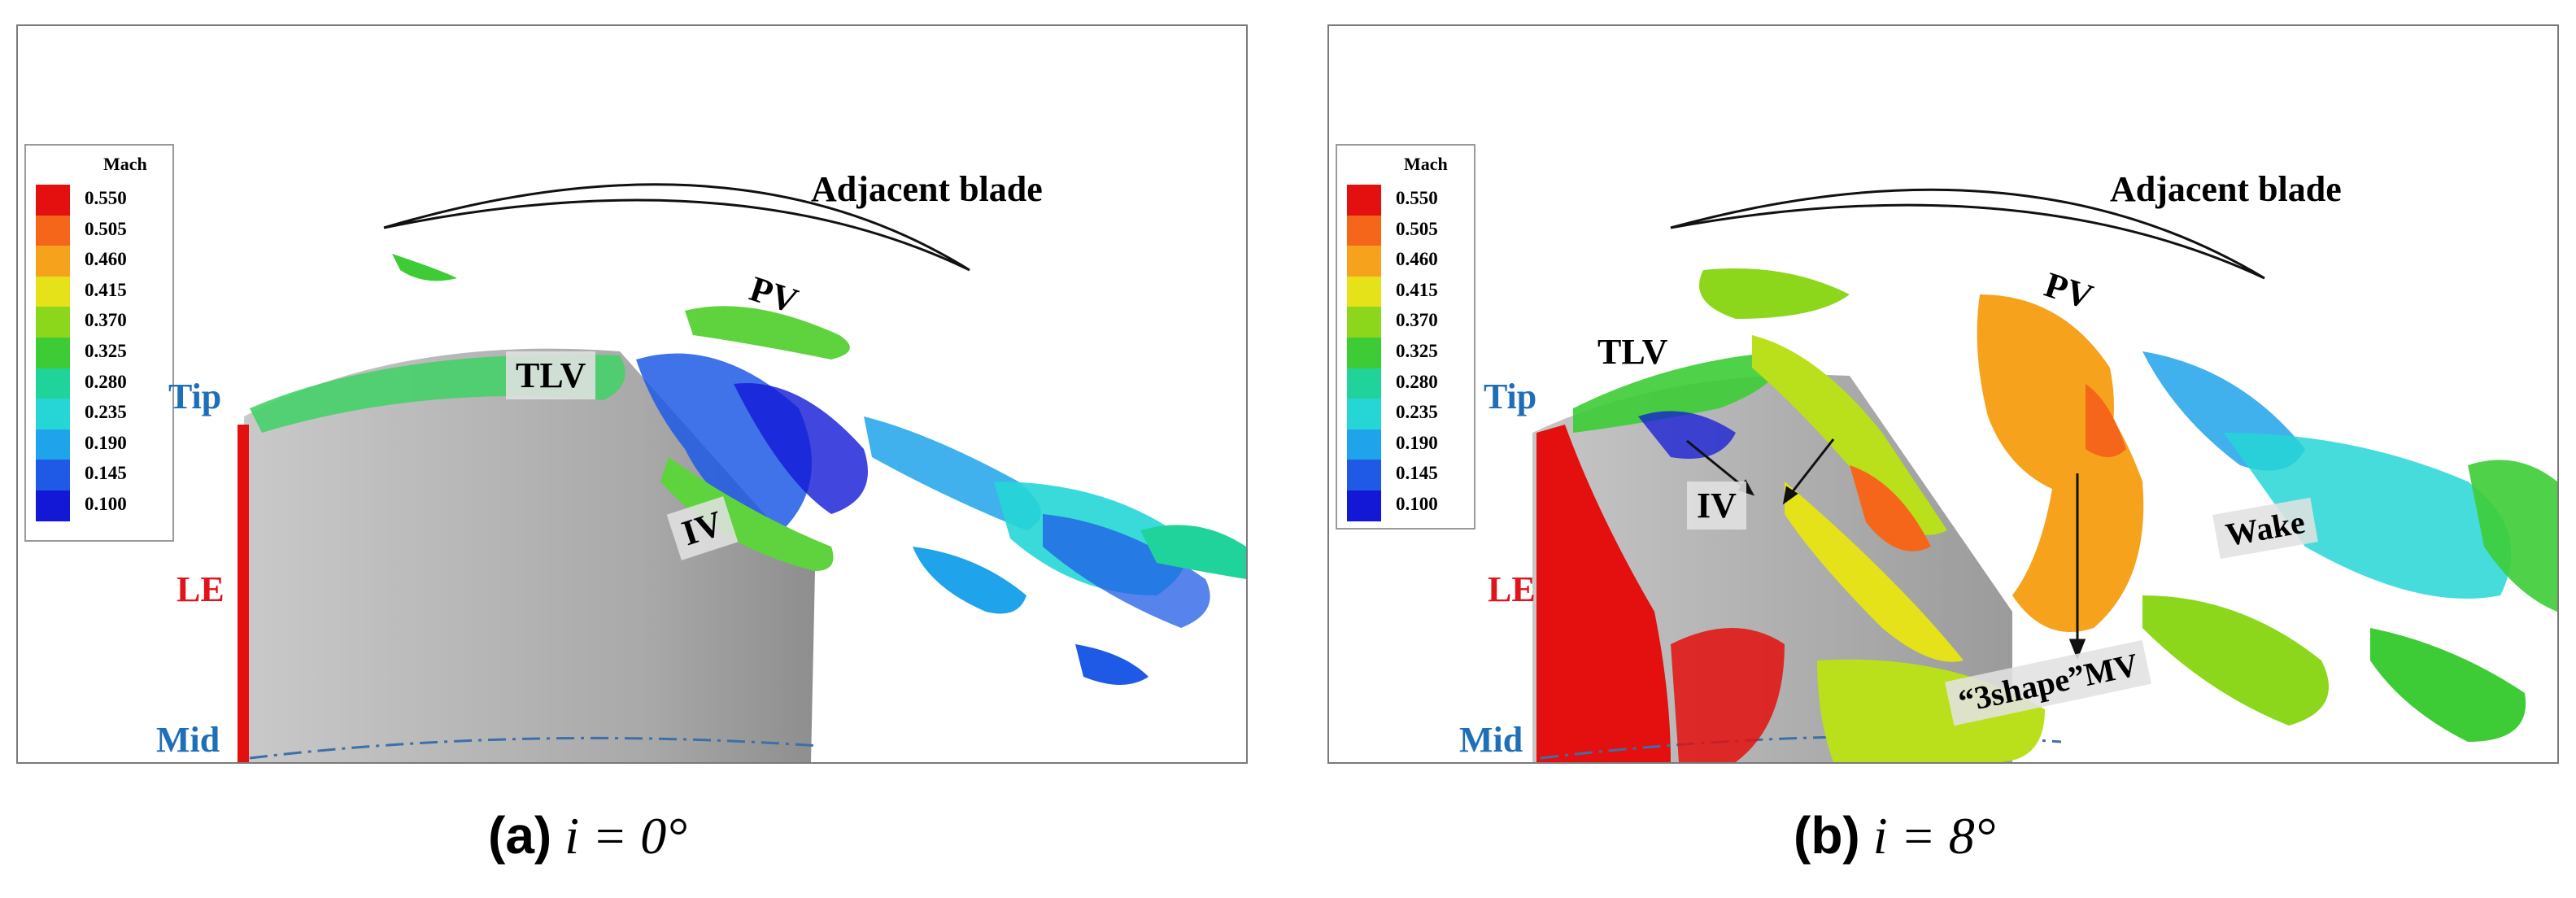  I want to click on caption-a-letter: (a), so click(520, 835).